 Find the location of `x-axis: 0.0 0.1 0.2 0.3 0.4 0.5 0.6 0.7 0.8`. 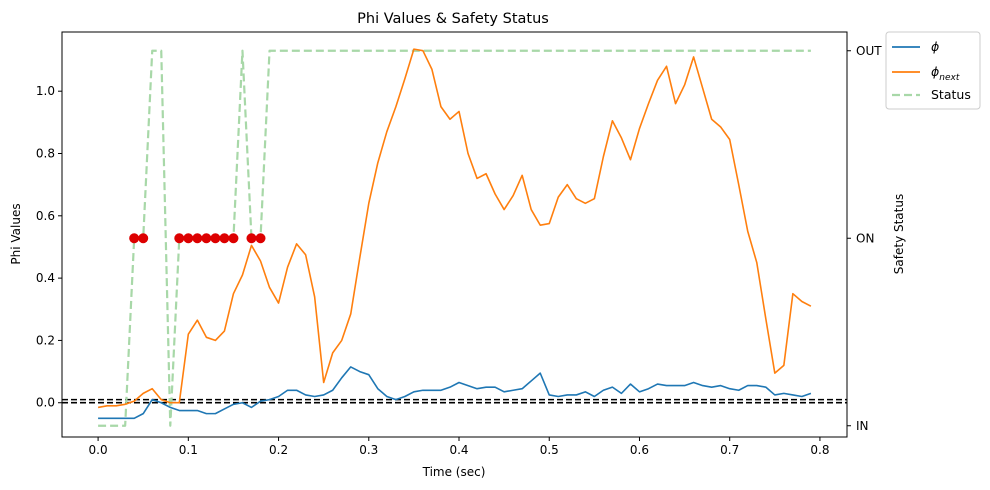

x-axis: 0.0 0.1 0.2 0.3 0.4 0.5 0.6 0.7 0.8 is located at coordinates (459, 447).